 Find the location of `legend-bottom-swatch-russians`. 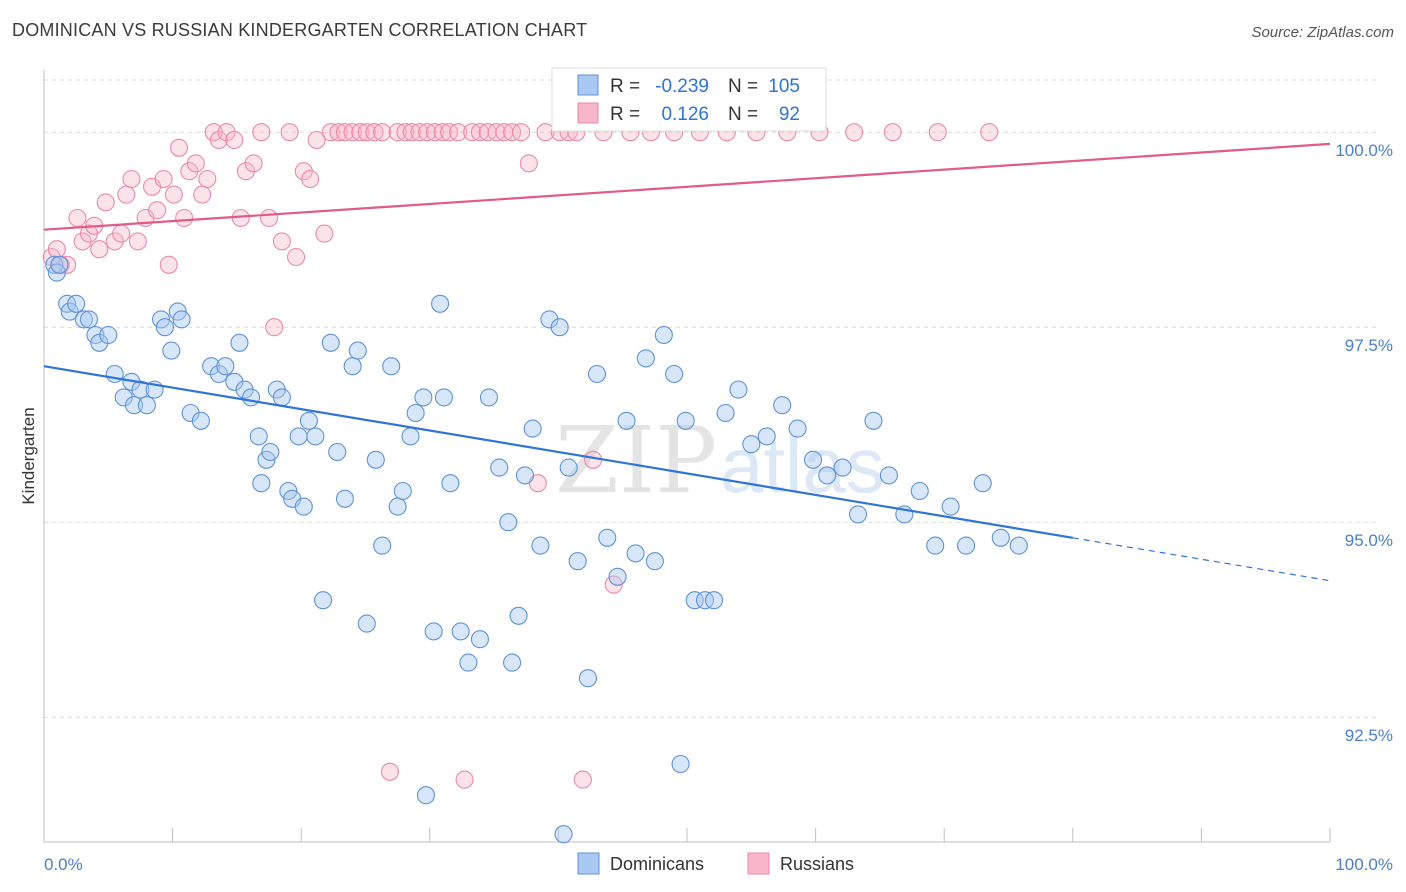

legend-bottom-swatch-russians is located at coordinates (758, 863).